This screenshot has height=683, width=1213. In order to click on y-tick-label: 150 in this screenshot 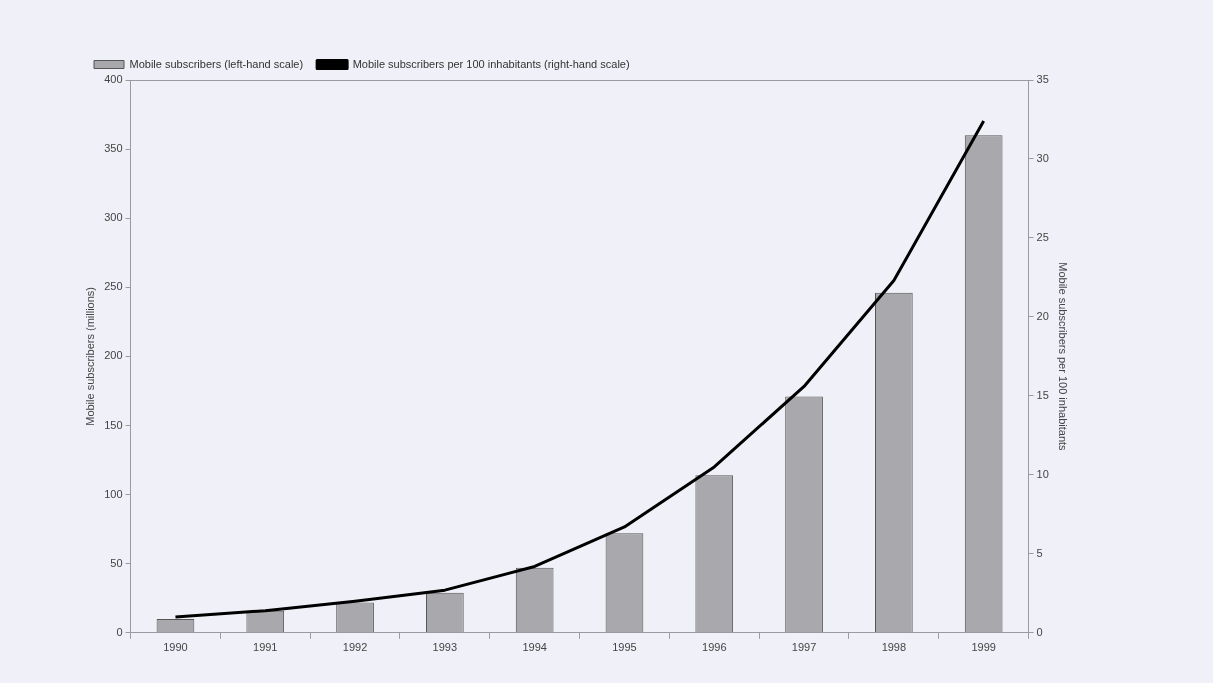, I will do `click(113, 424)`.